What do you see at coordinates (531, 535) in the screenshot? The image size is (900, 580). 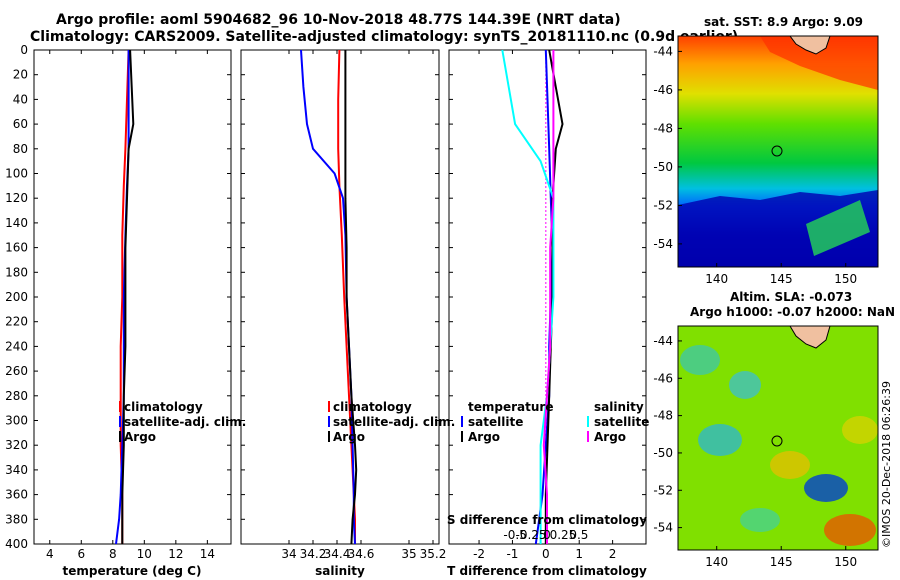 I see `s-difference-tick-label: -0.25` at bounding box center [531, 535].